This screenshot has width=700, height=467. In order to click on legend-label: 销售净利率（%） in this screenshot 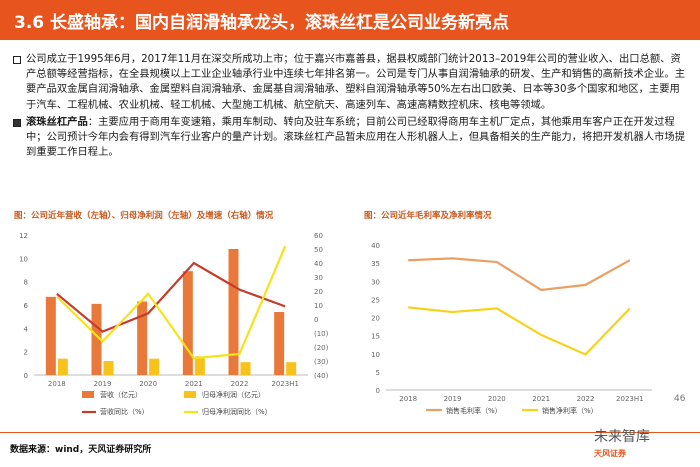, I will do `click(570, 410)`.